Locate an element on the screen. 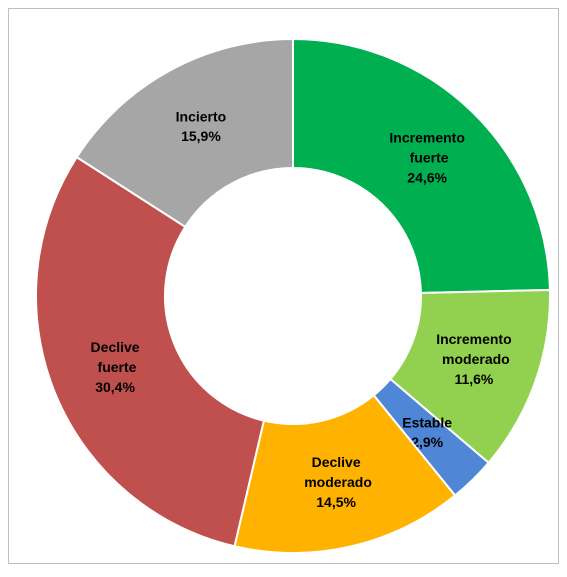 The image size is (567, 577). value-label: 30,4% is located at coordinates (115, 387).